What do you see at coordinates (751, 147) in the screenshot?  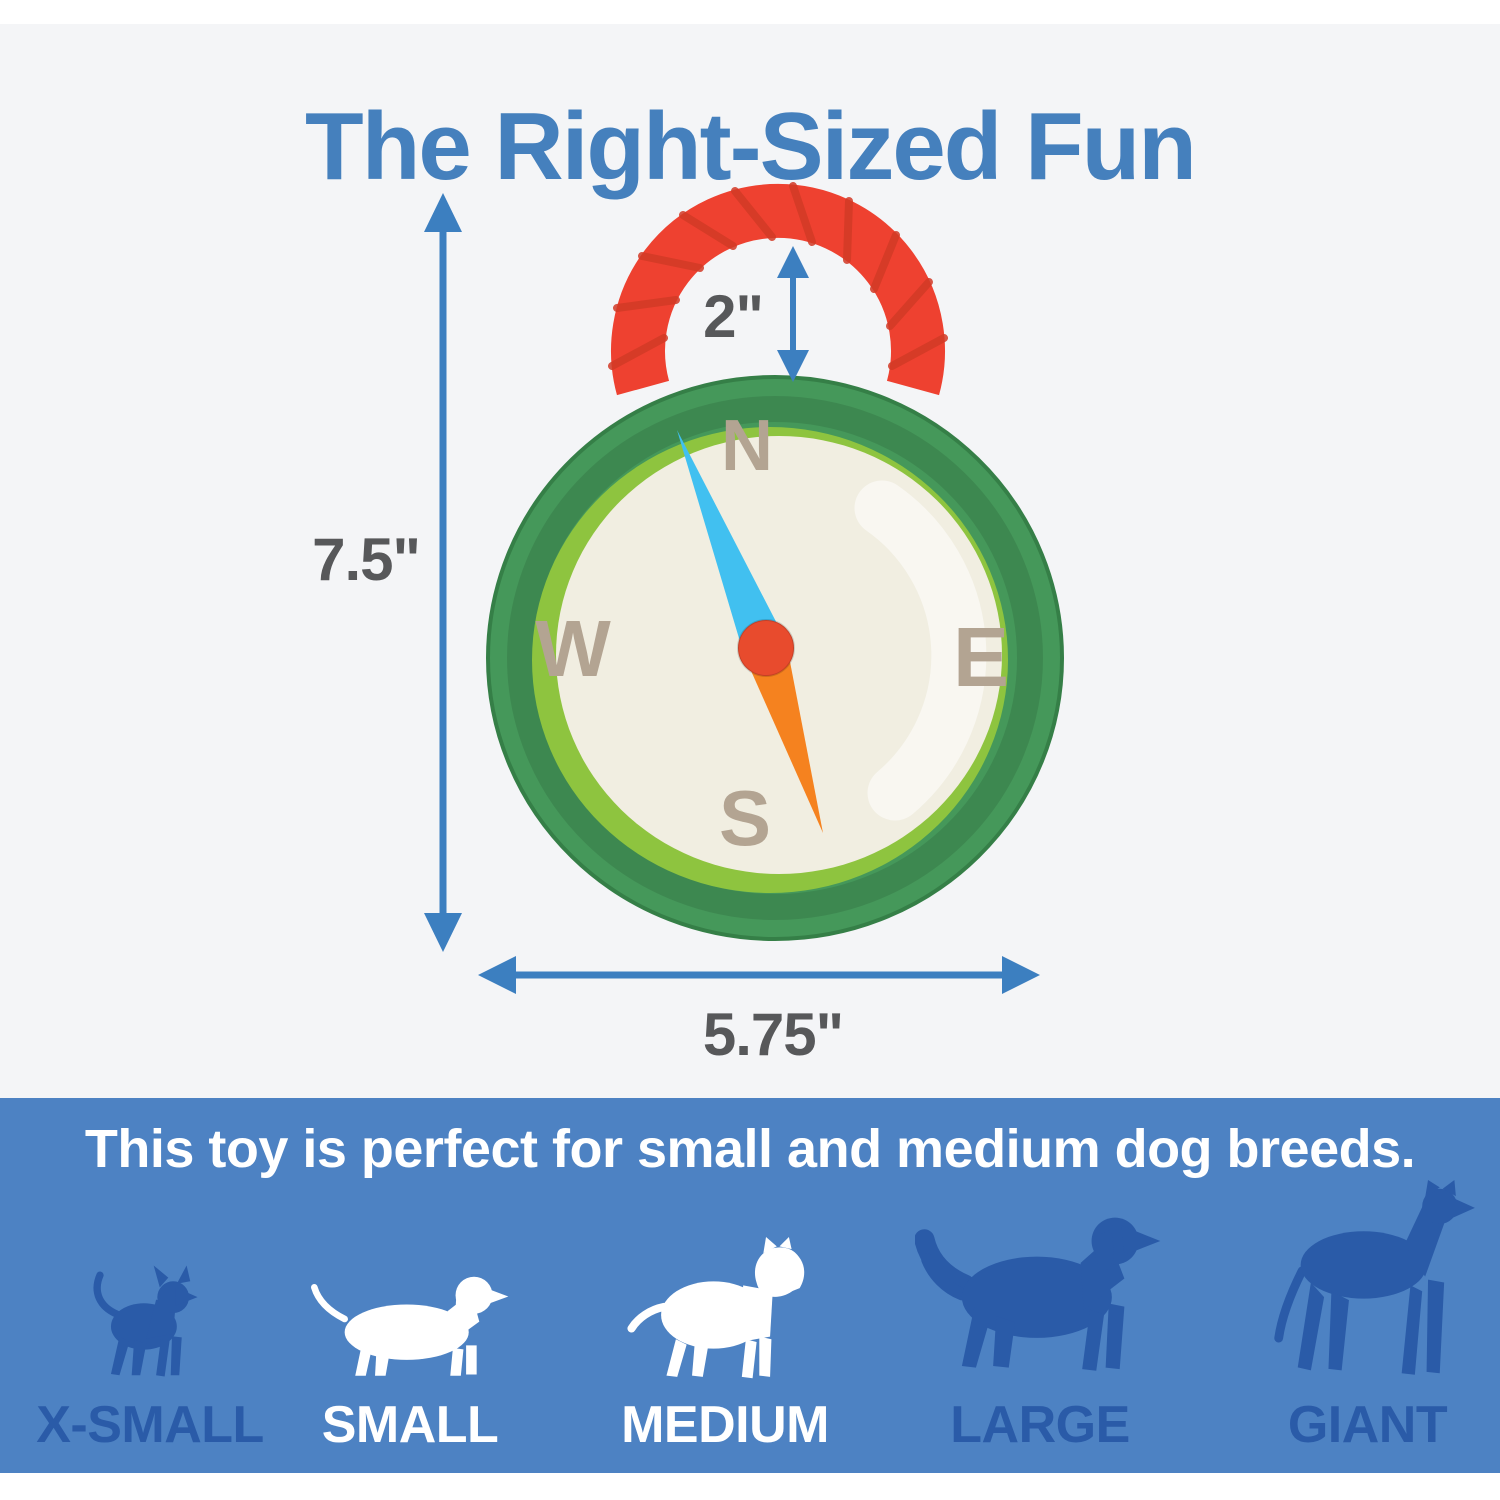 I see `page-title: The Right-Sized Fun` at bounding box center [751, 147].